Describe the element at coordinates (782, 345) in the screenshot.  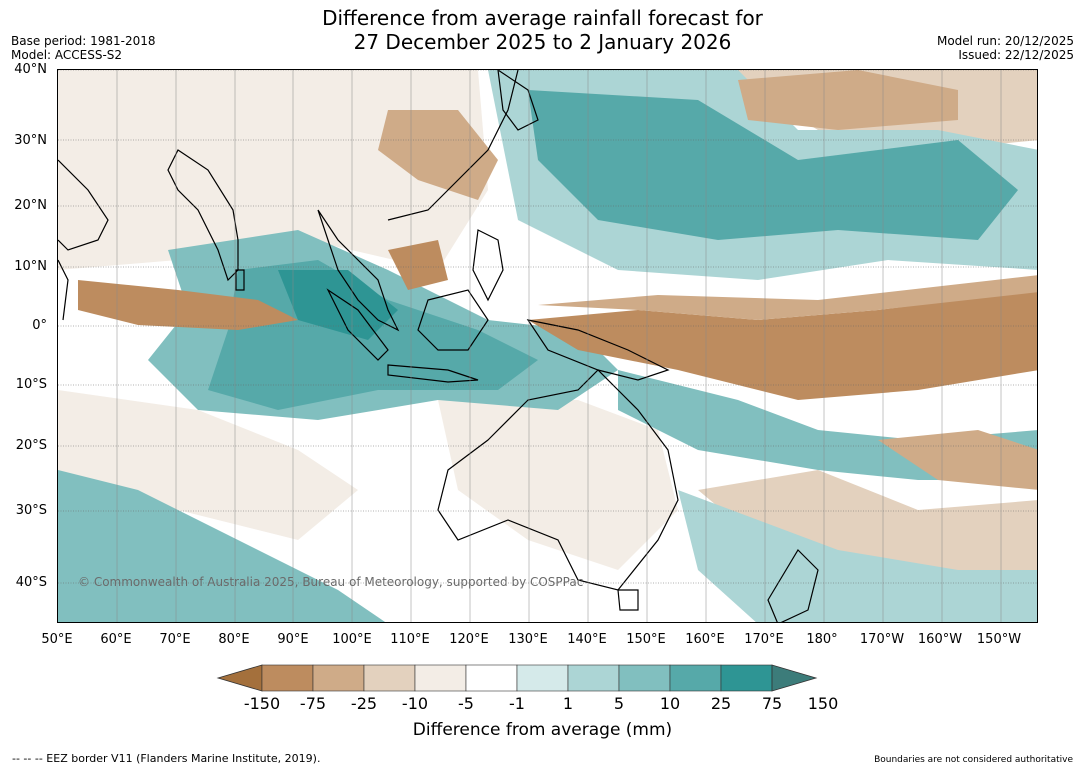
I see `dry-band-equatorial-pacific` at that location.